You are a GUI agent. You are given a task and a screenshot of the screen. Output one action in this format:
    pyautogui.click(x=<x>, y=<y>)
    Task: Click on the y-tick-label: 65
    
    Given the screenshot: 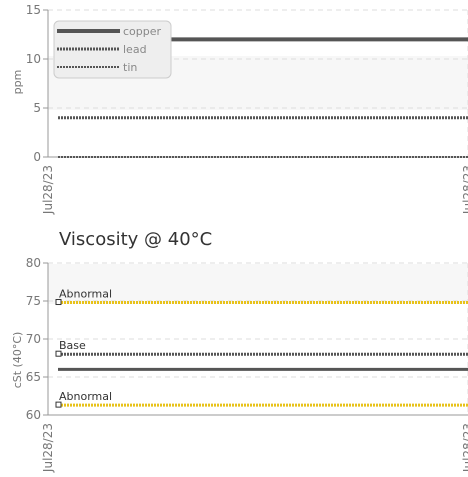 What is the action you would take?
    pyautogui.click(x=33, y=377)
    